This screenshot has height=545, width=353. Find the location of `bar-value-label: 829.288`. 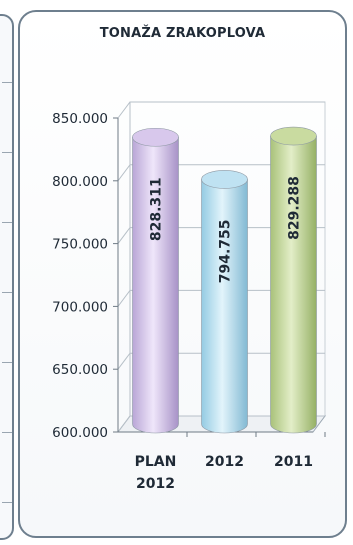

bar-value-label: 829.288 is located at coordinates (295, 208).